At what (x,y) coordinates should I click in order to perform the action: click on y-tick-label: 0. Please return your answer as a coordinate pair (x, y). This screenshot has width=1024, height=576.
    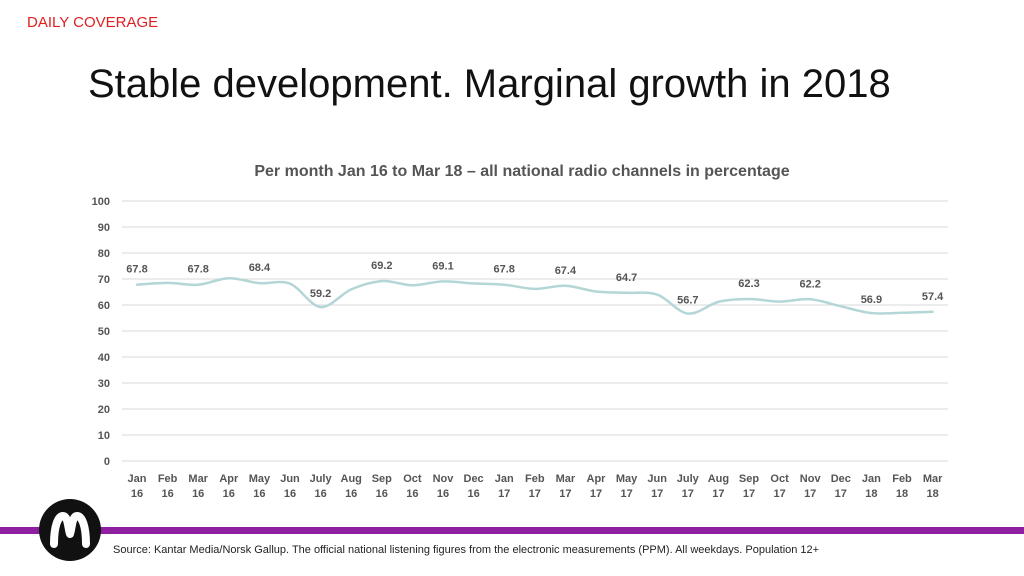
    Looking at the image, I should click on (107, 462).